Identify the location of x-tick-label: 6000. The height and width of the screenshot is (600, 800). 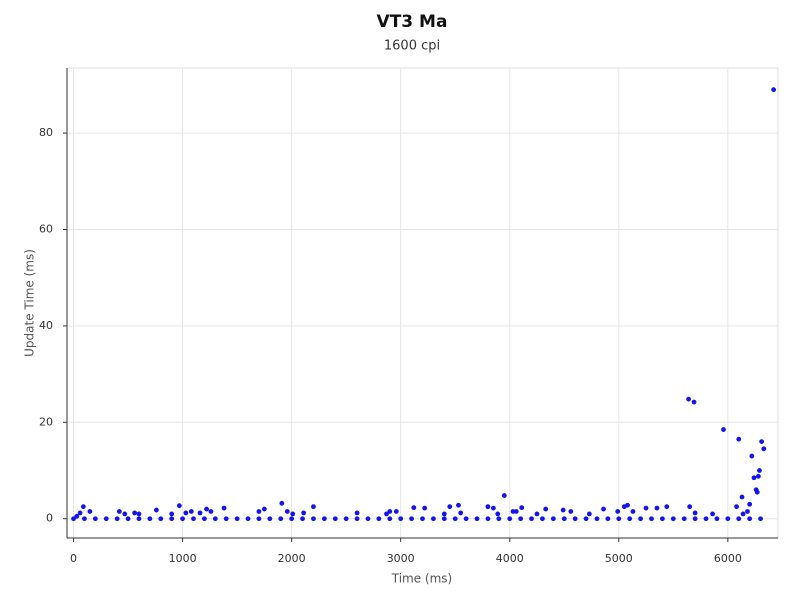
(728, 558).